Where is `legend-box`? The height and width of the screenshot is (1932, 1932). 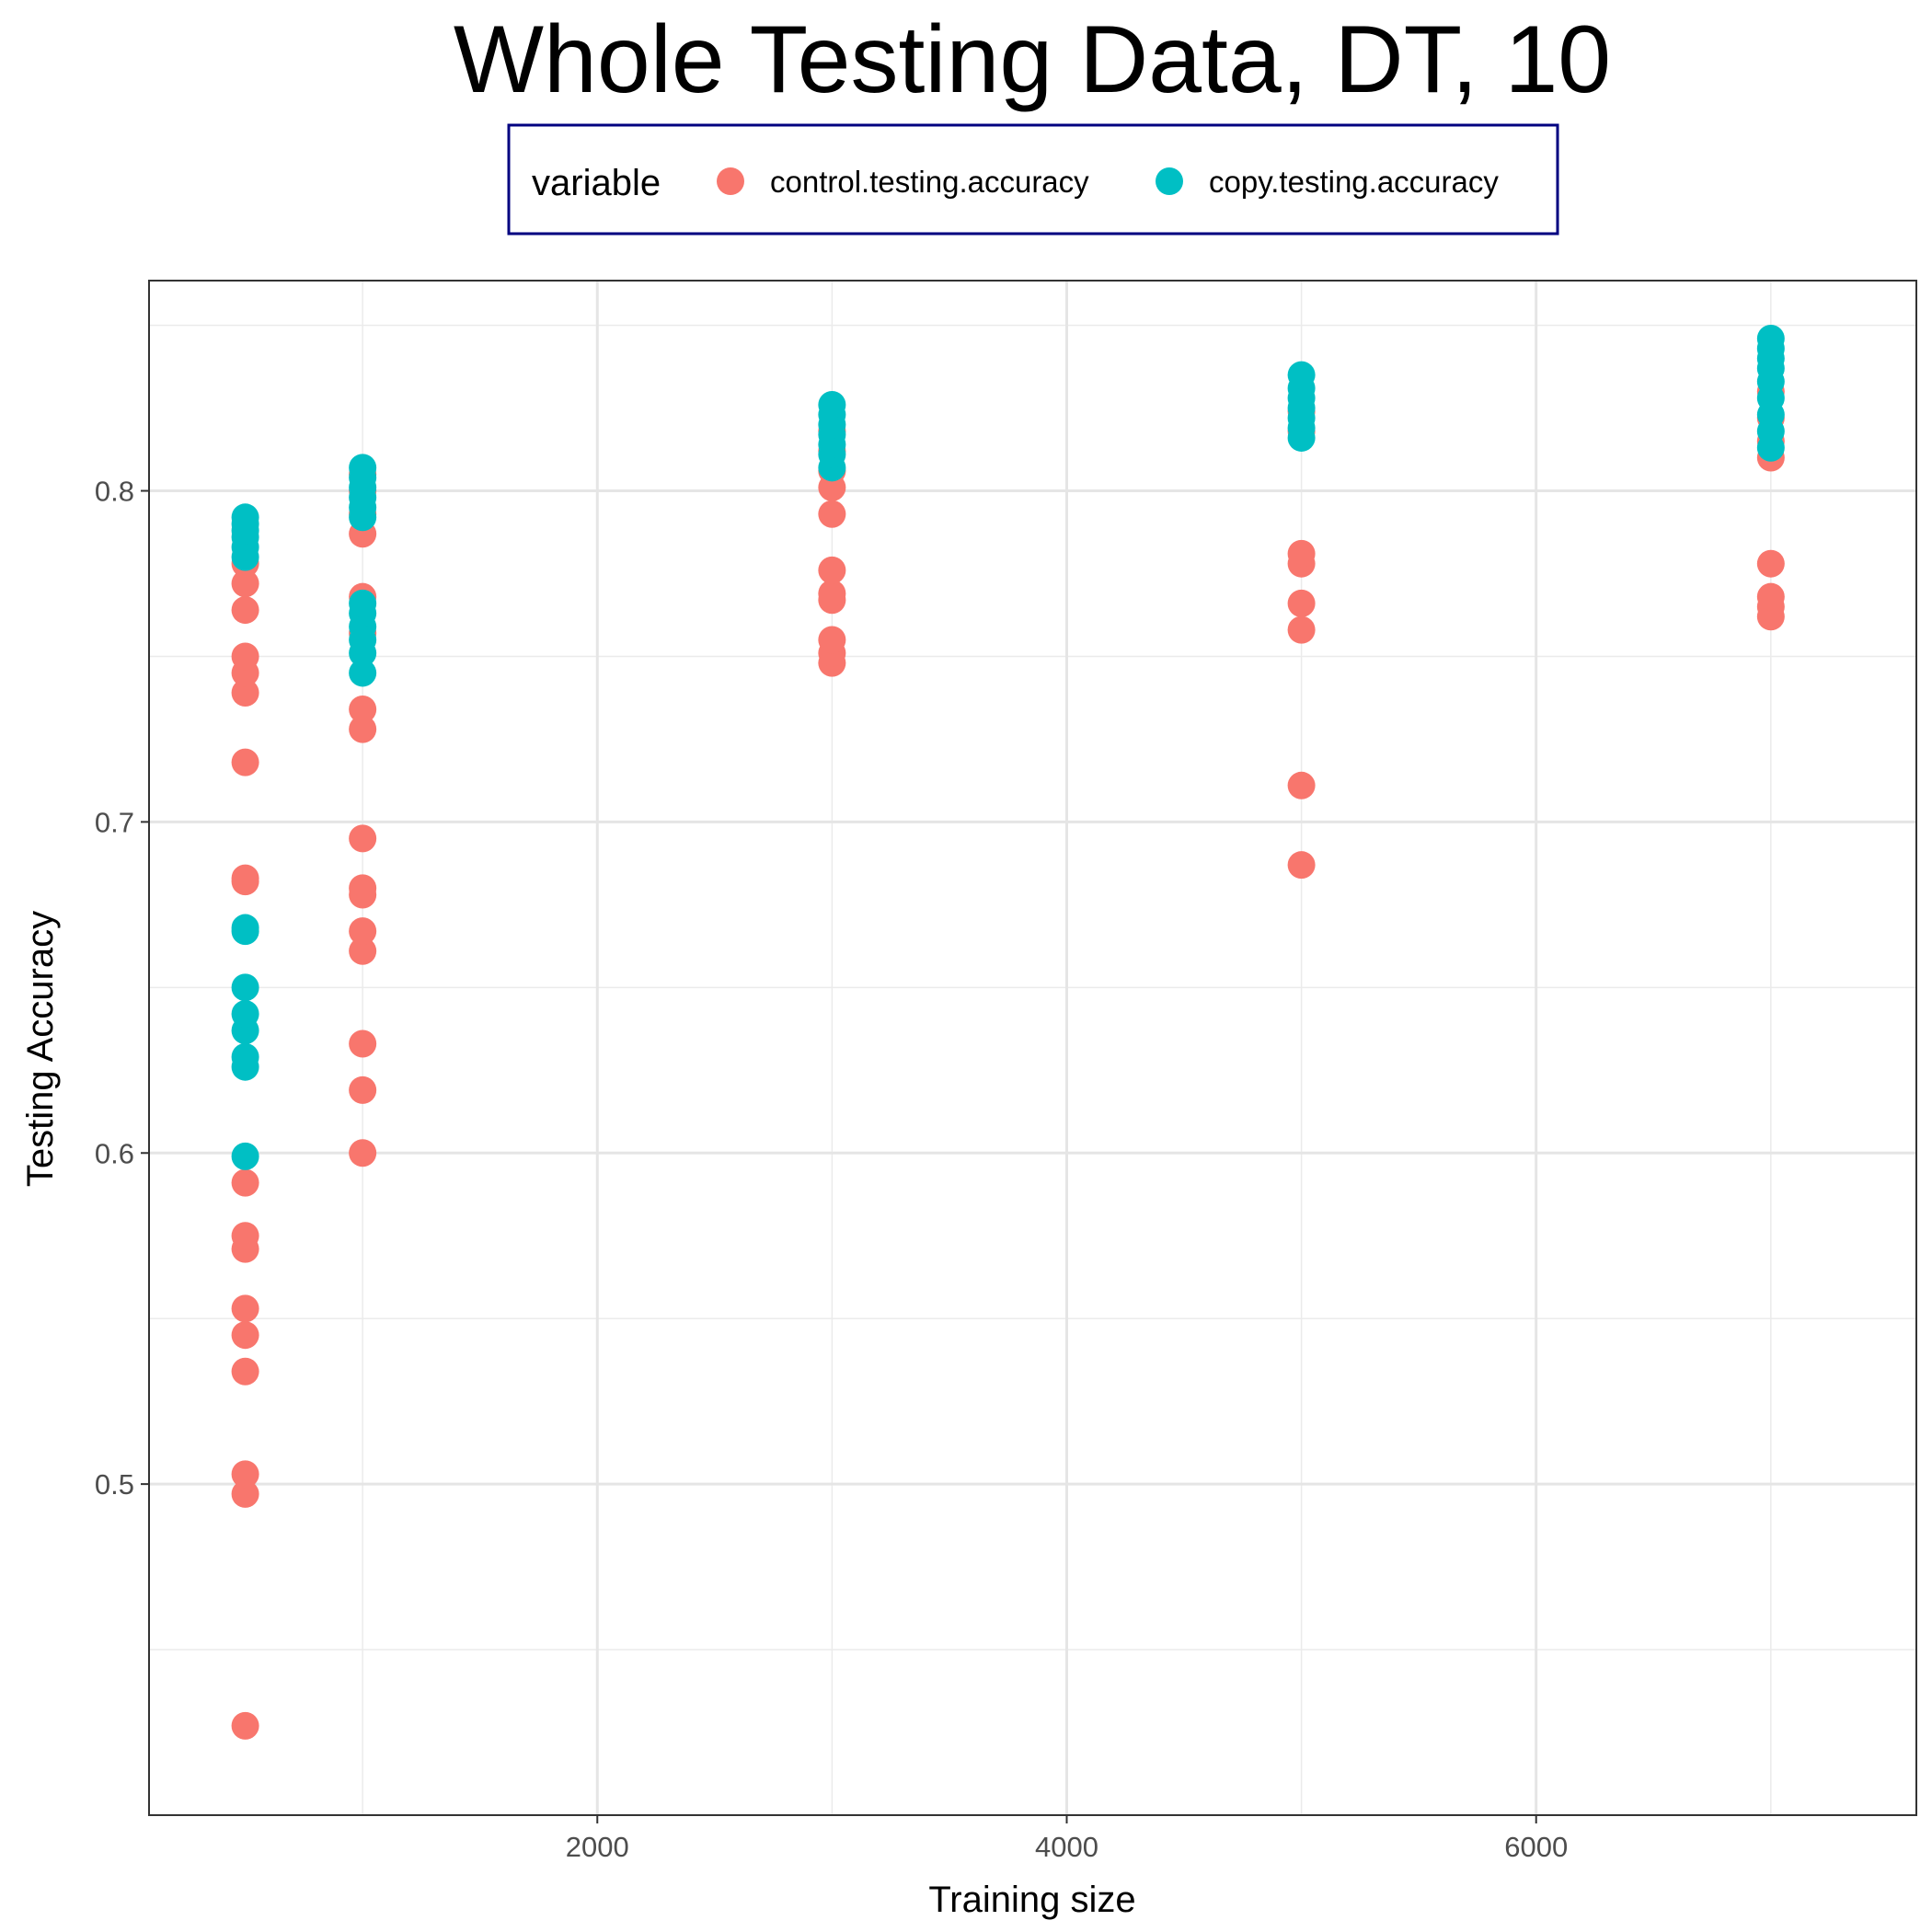 legend-box is located at coordinates (1033, 179).